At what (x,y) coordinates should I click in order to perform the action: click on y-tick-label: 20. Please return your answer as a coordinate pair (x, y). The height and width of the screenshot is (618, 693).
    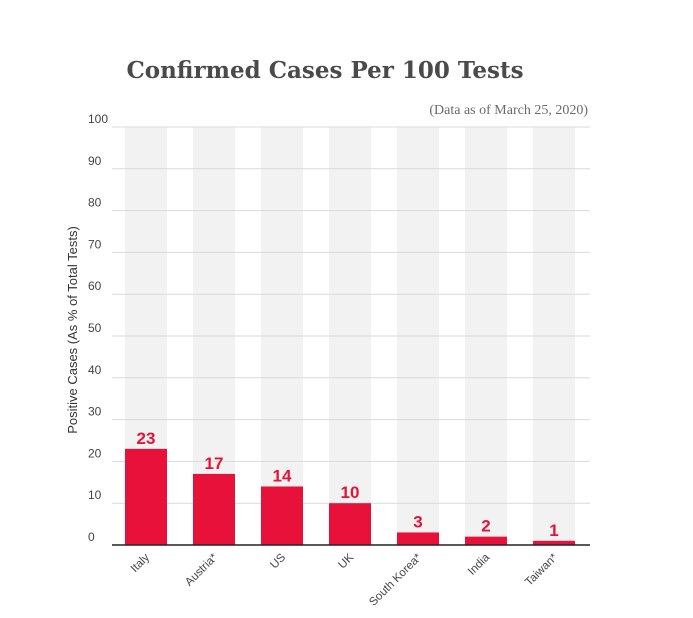
    Looking at the image, I should click on (95, 453).